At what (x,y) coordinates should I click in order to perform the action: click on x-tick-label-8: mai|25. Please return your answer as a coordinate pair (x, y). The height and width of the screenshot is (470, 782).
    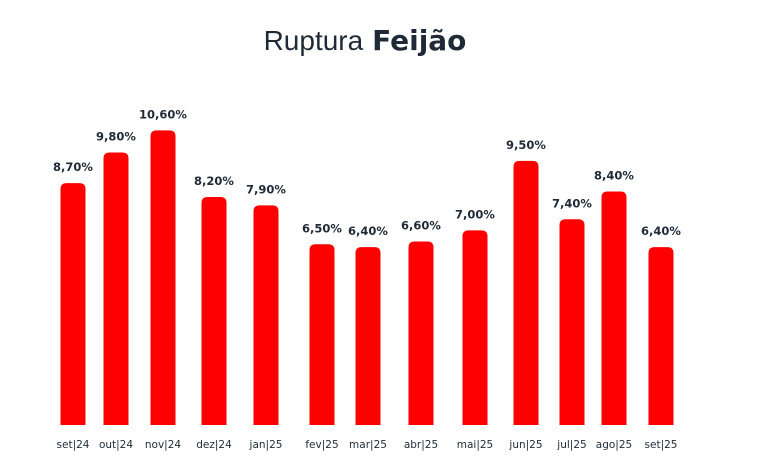
    Looking at the image, I should click on (475, 445).